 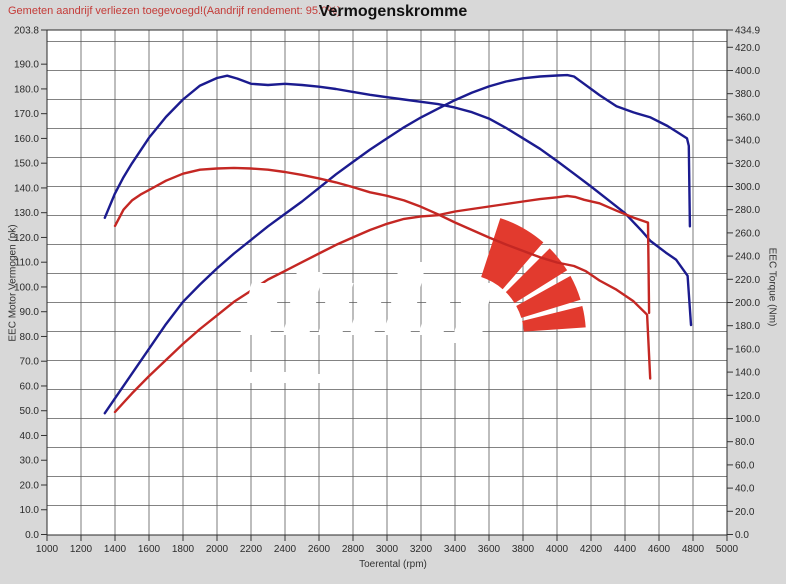 I want to click on y-right-tick-label: 300.0, so click(x=747, y=187).